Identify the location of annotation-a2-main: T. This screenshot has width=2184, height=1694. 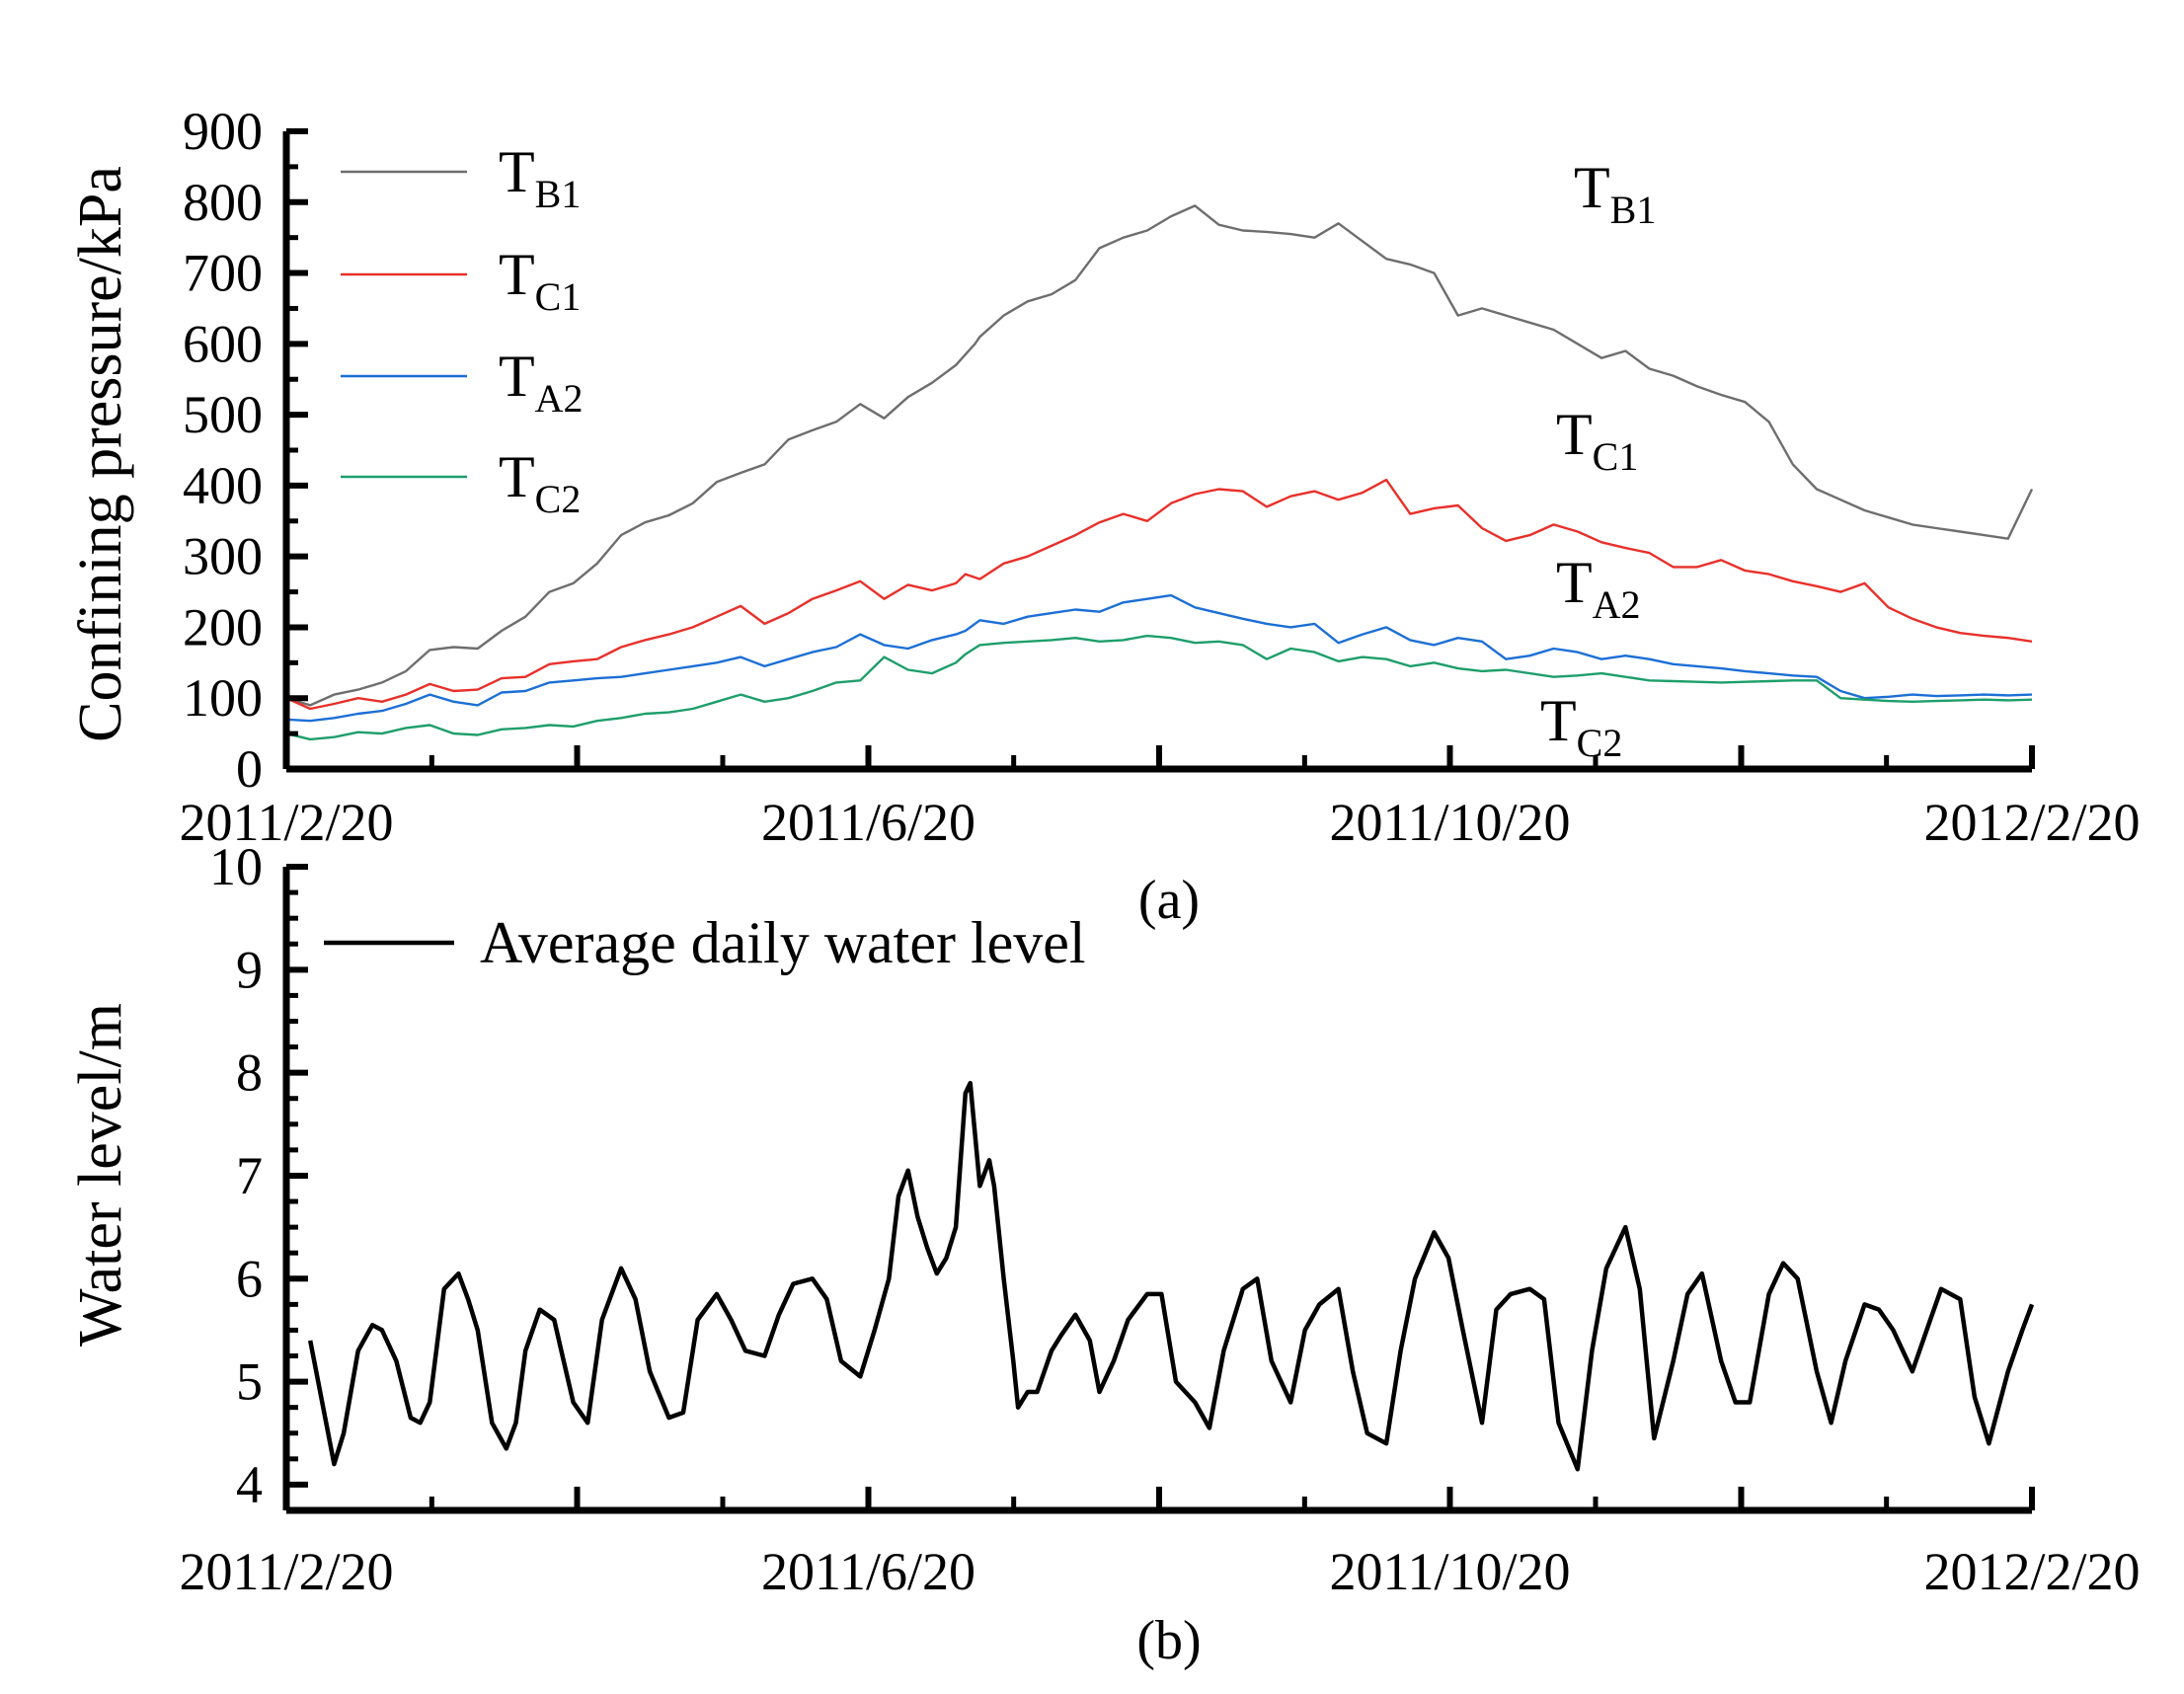
(1574, 582).